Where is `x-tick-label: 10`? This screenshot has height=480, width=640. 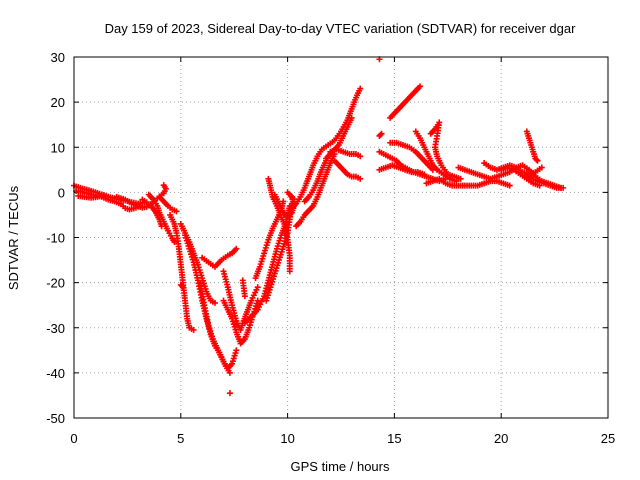 x-tick-label: 10 is located at coordinates (287, 438).